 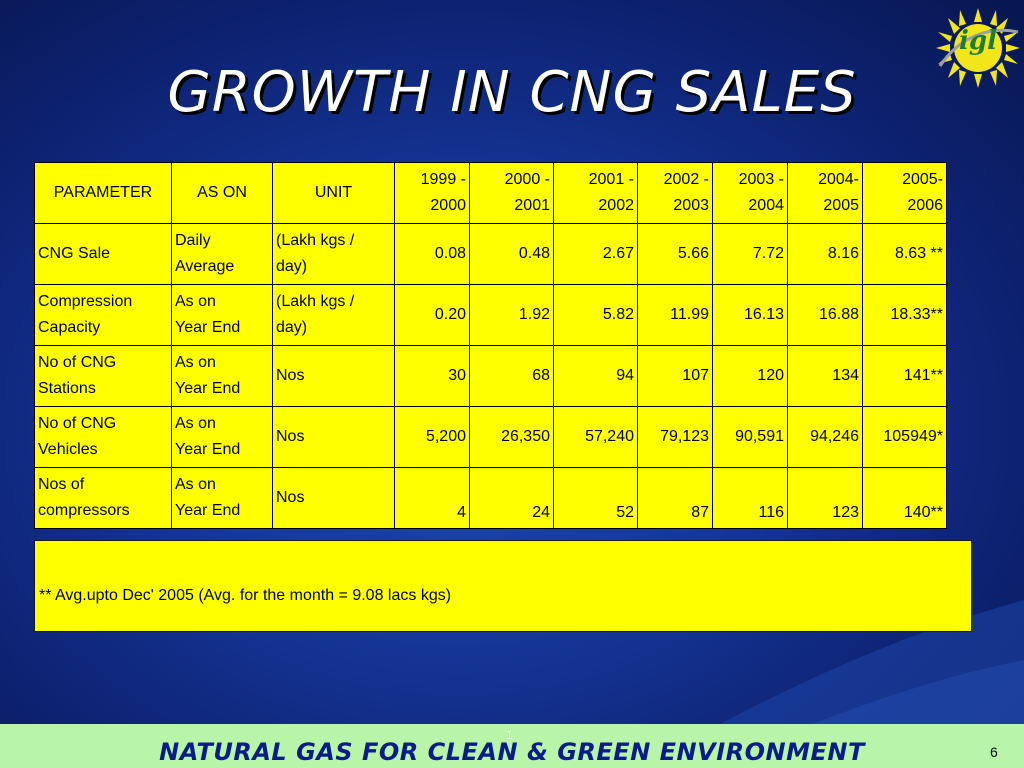 I want to click on cell-value: 90,591, so click(x=750, y=437).